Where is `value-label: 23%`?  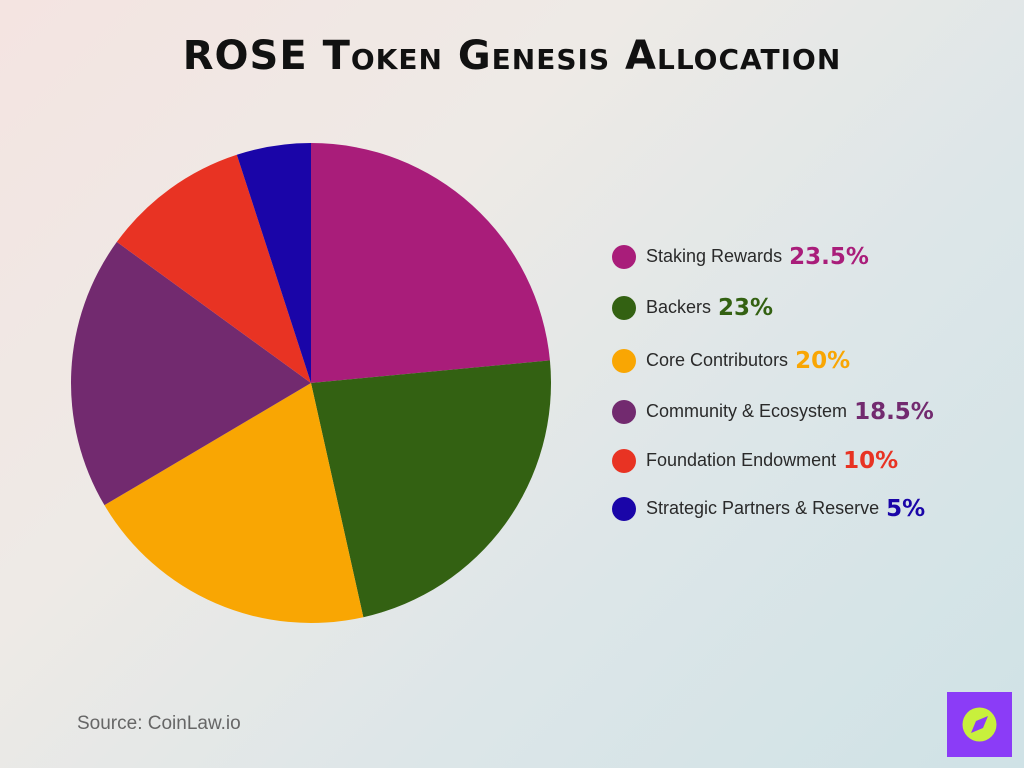
value-label: 23% is located at coordinates (745, 308).